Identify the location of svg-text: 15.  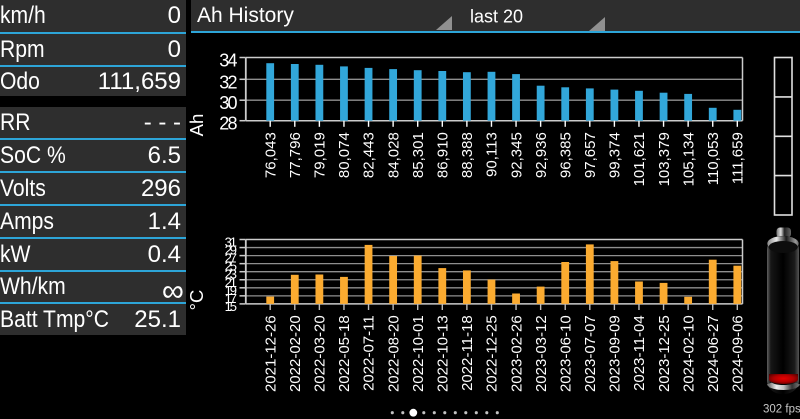
(231, 306).